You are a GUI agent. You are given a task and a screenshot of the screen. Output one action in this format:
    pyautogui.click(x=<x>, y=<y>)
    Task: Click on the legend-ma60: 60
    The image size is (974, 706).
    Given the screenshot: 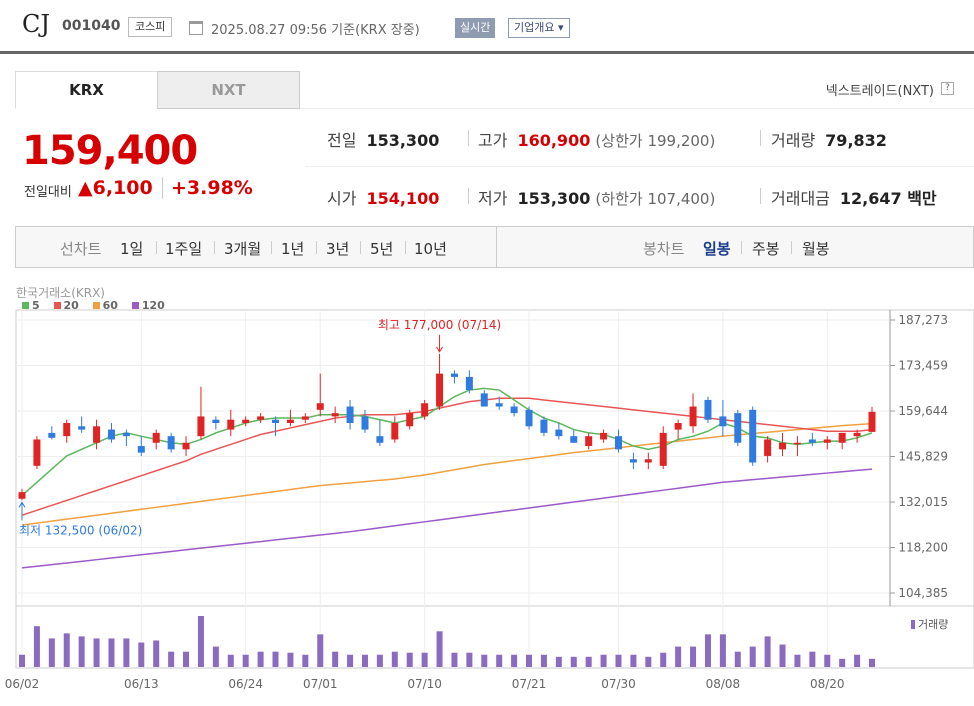 What is the action you would take?
    pyautogui.click(x=105, y=305)
    